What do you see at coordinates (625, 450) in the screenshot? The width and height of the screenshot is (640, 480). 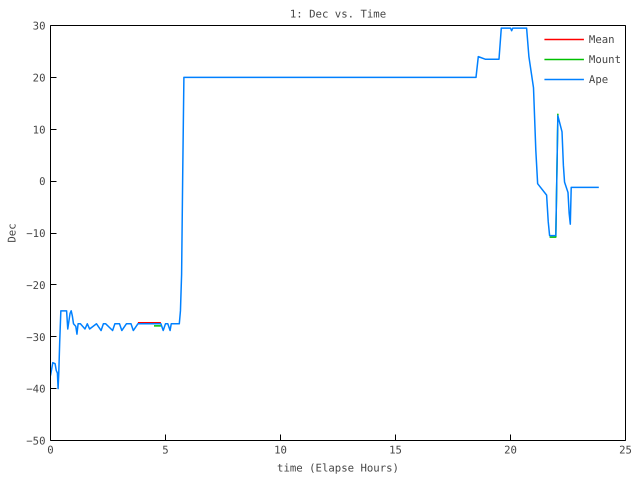 I see `x-tick-label: 25` at bounding box center [625, 450].